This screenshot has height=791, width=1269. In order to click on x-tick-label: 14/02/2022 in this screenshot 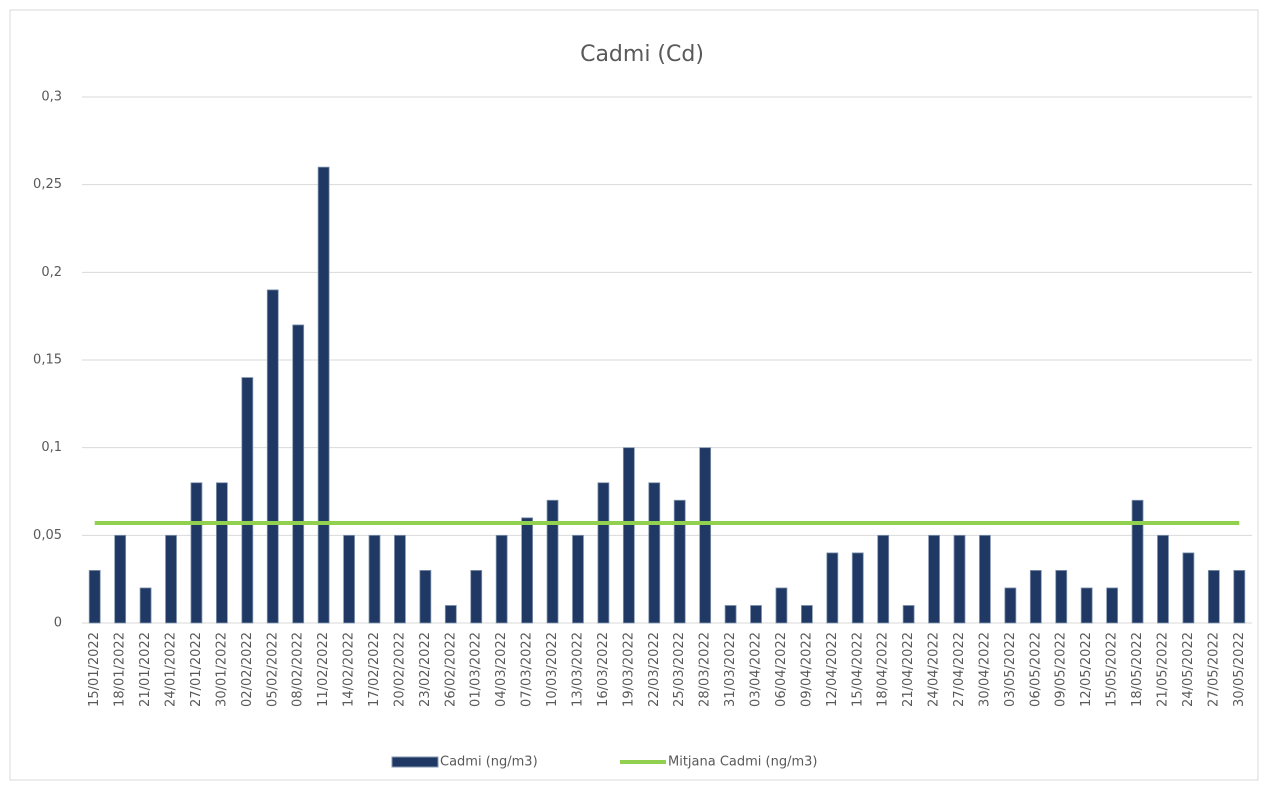, I will do `click(349, 669)`.